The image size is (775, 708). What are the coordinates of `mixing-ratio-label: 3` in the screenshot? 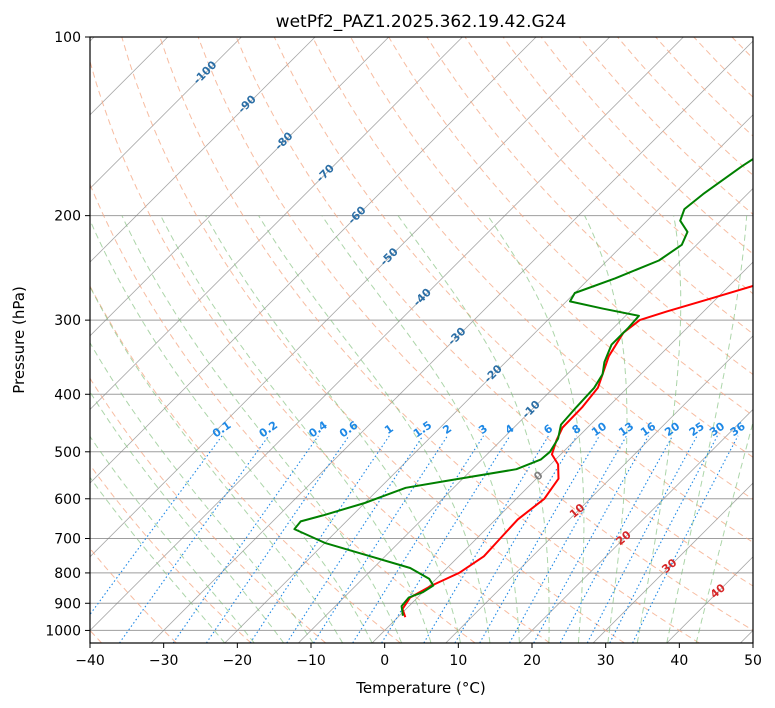 It's located at (483, 429).